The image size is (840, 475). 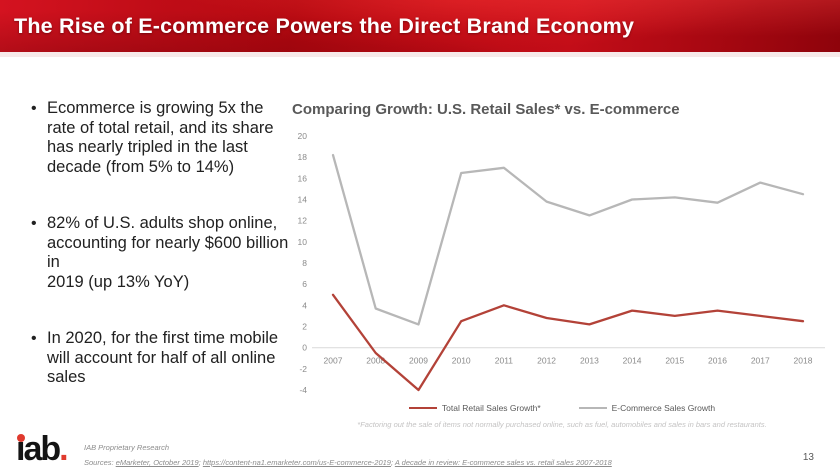 I want to click on svg-text: 8, so click(x=304, y=263).